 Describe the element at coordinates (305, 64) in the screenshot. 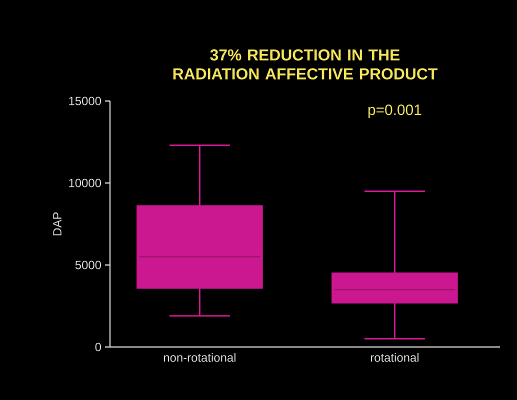

I see `chart-title: 37% REDUCTION IN THE RADIATION AFFECTIVE PRODUCT` at that location.